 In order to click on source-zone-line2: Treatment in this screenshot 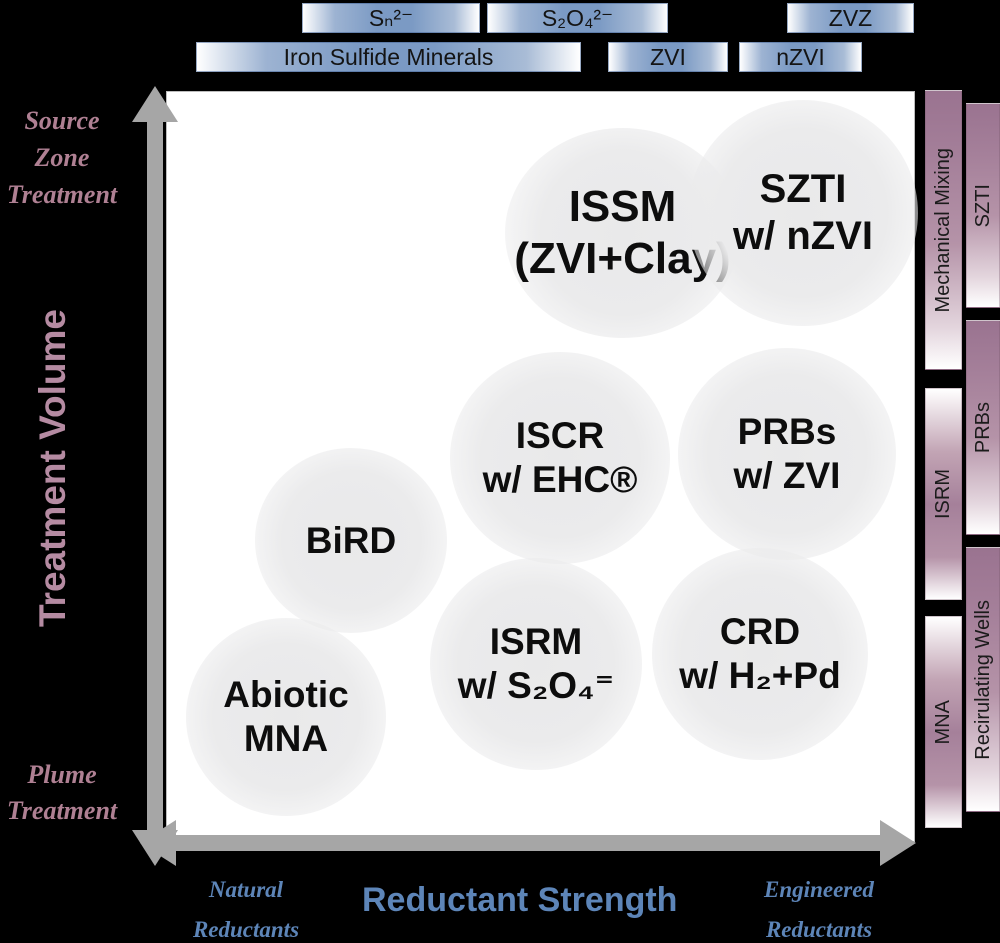, I will do `click(62, 194)`.